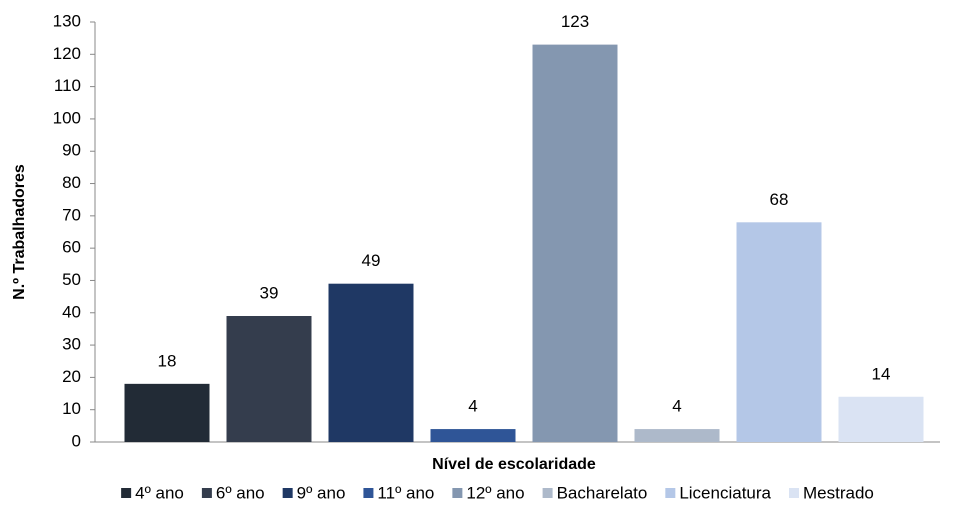 This screenshot has width=955, height=505. I want to click on y-tick-label: 40, so click(71, 311).